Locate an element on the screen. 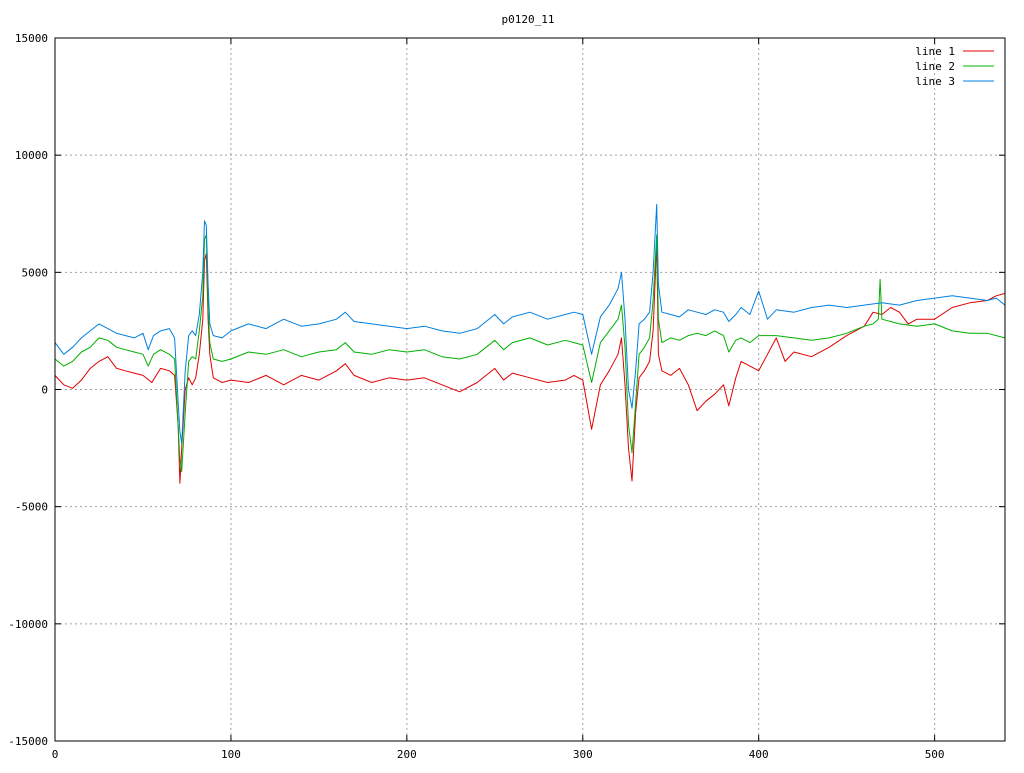 The width and height of the screenshot is (1024, 773). y-tick-label: 15000 is located at coordinates (31, 38).